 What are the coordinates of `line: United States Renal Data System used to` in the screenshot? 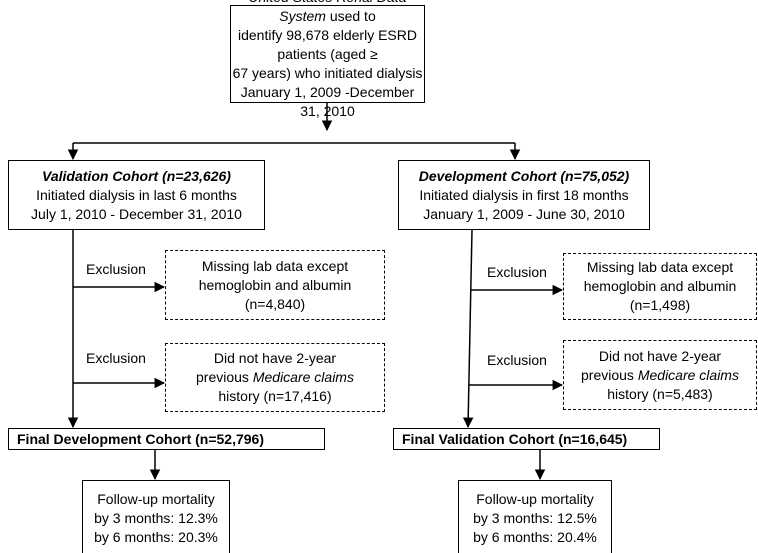 It's located at (327, 13).